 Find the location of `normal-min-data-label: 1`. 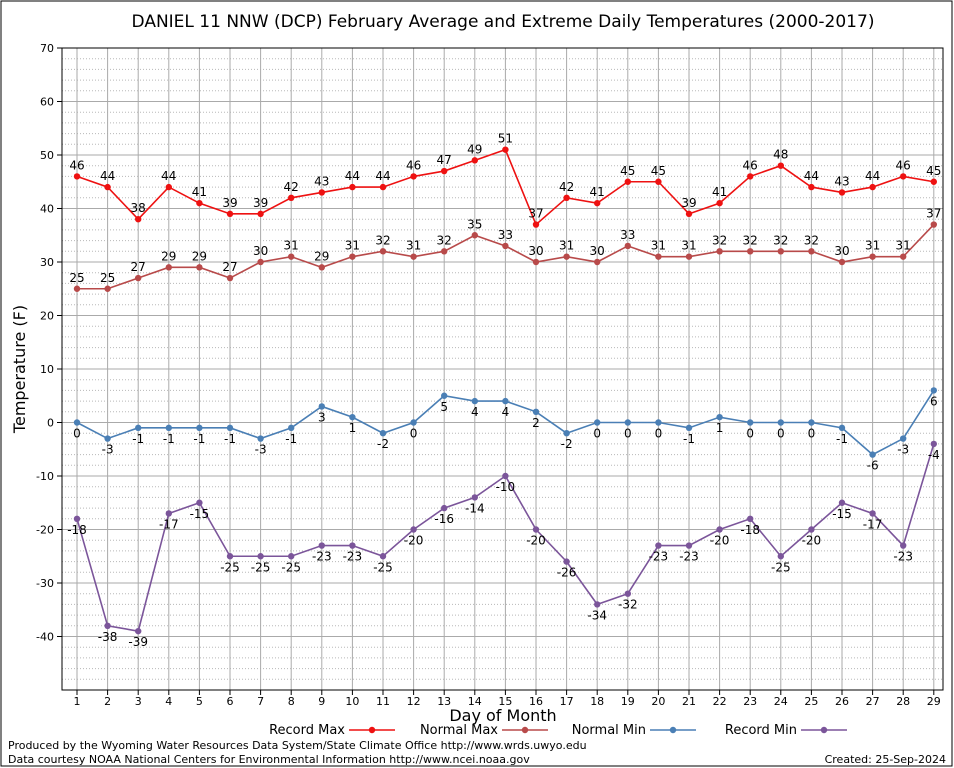

normal-min-data-label: 1 is located at coordinates (353, 428).